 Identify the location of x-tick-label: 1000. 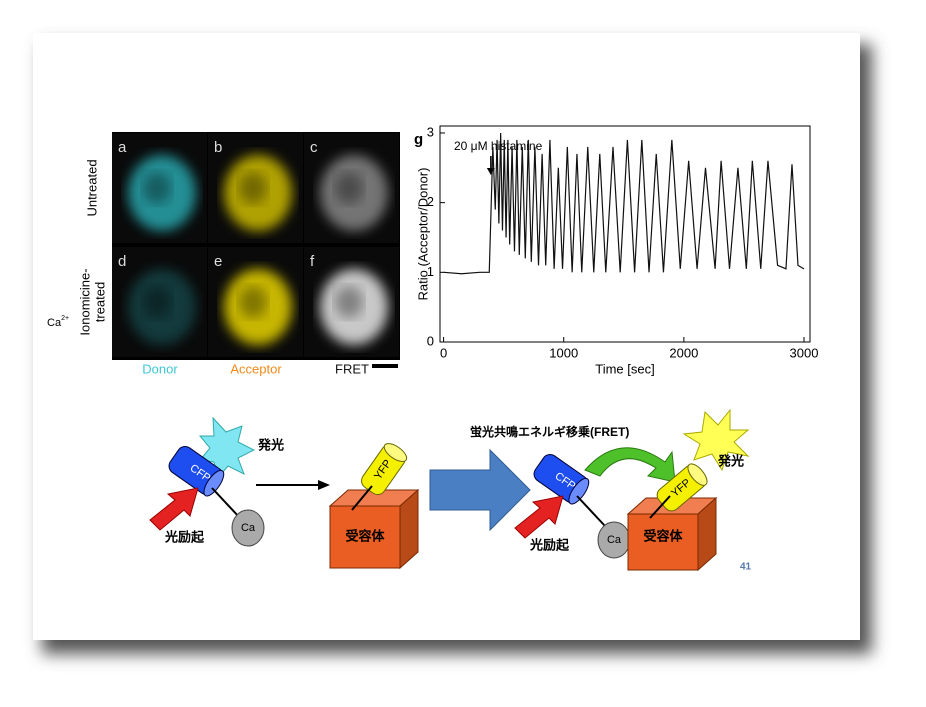
(563, 352).